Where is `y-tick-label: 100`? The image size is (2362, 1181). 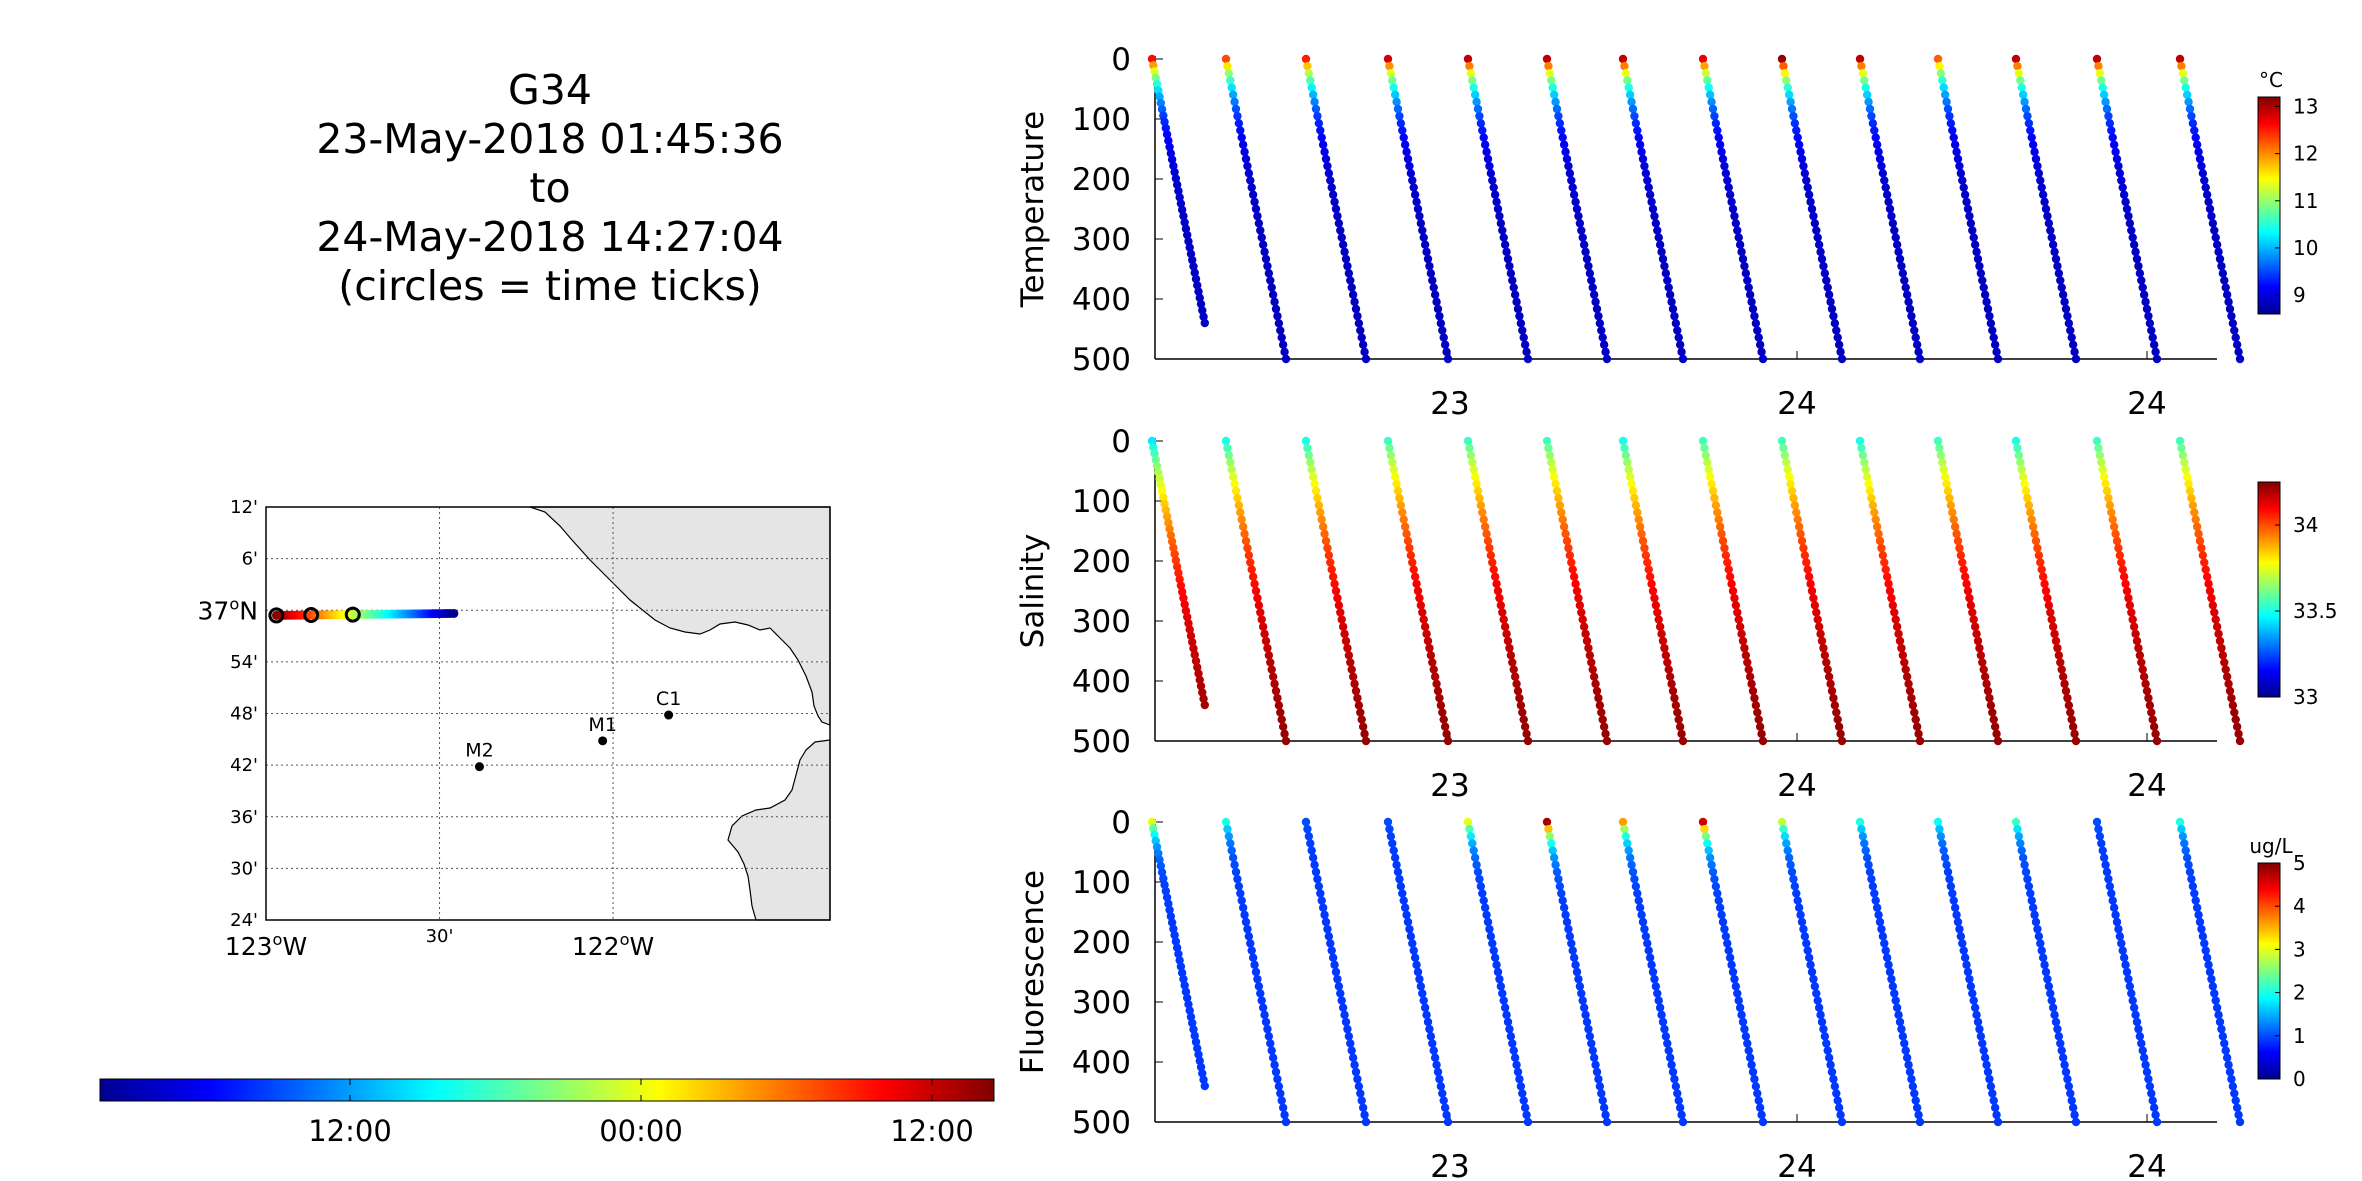 y-tick-label: 100 is located at coordinates (1101, 502).